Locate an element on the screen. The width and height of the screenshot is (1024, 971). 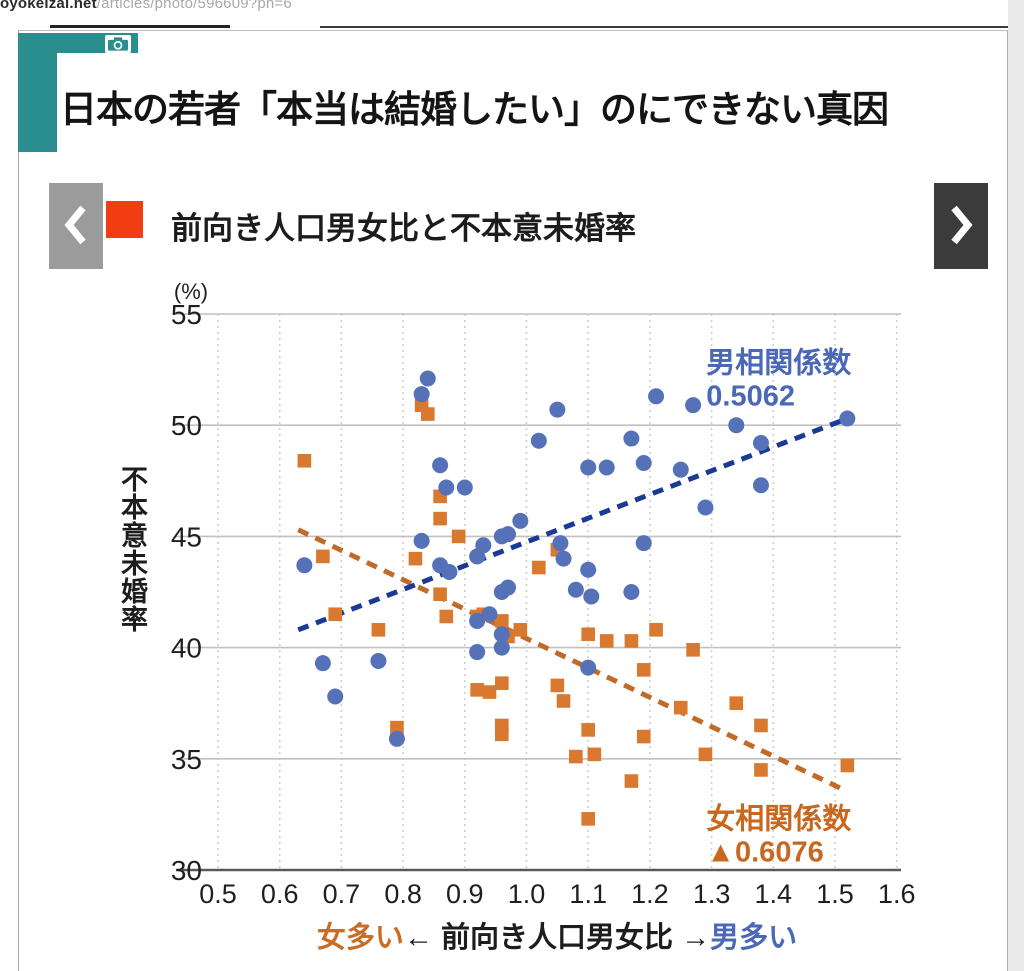
svg-text: 0.5062 is located at coordinates (750, 396).